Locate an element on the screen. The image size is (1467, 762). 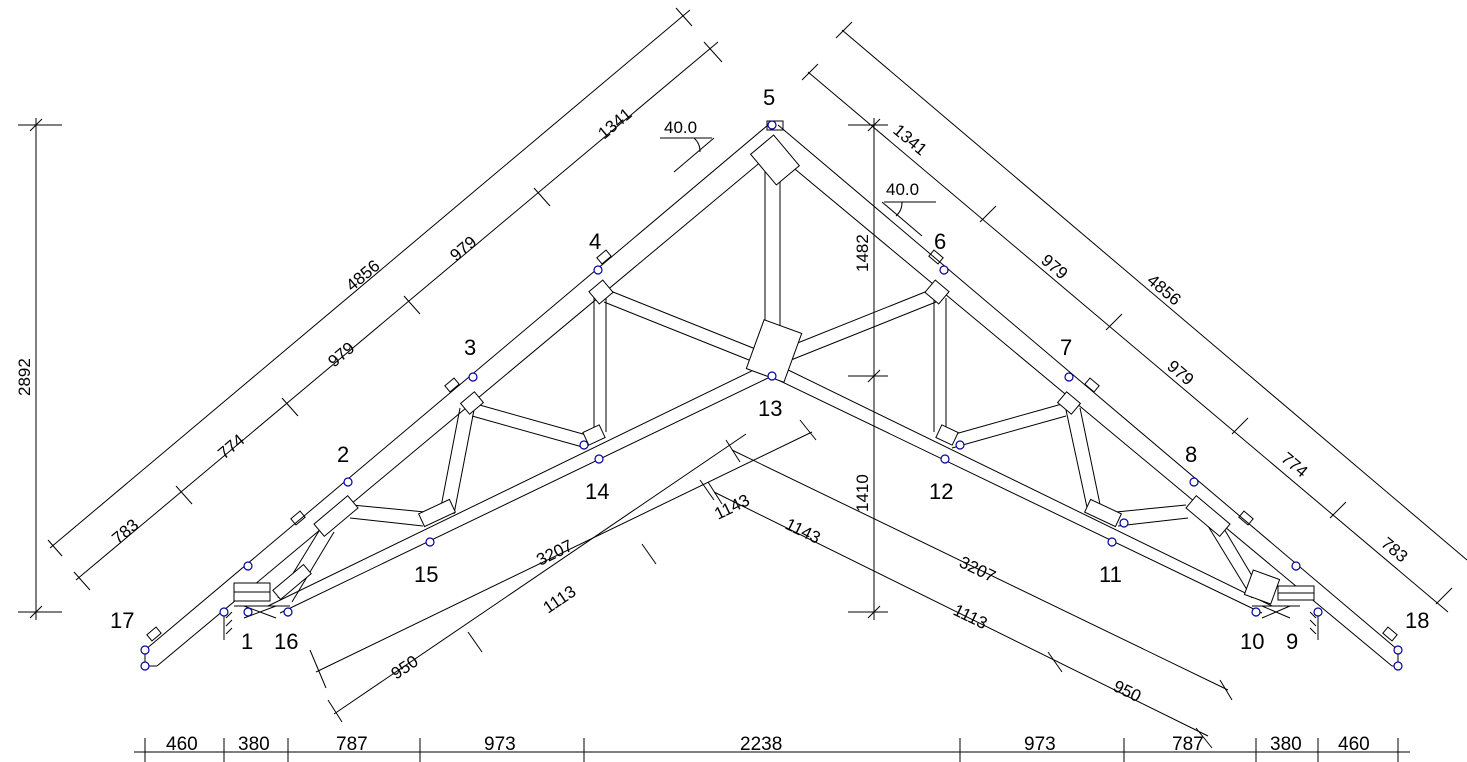
node-label-8: 8 is located at coordinates (1191, 454).